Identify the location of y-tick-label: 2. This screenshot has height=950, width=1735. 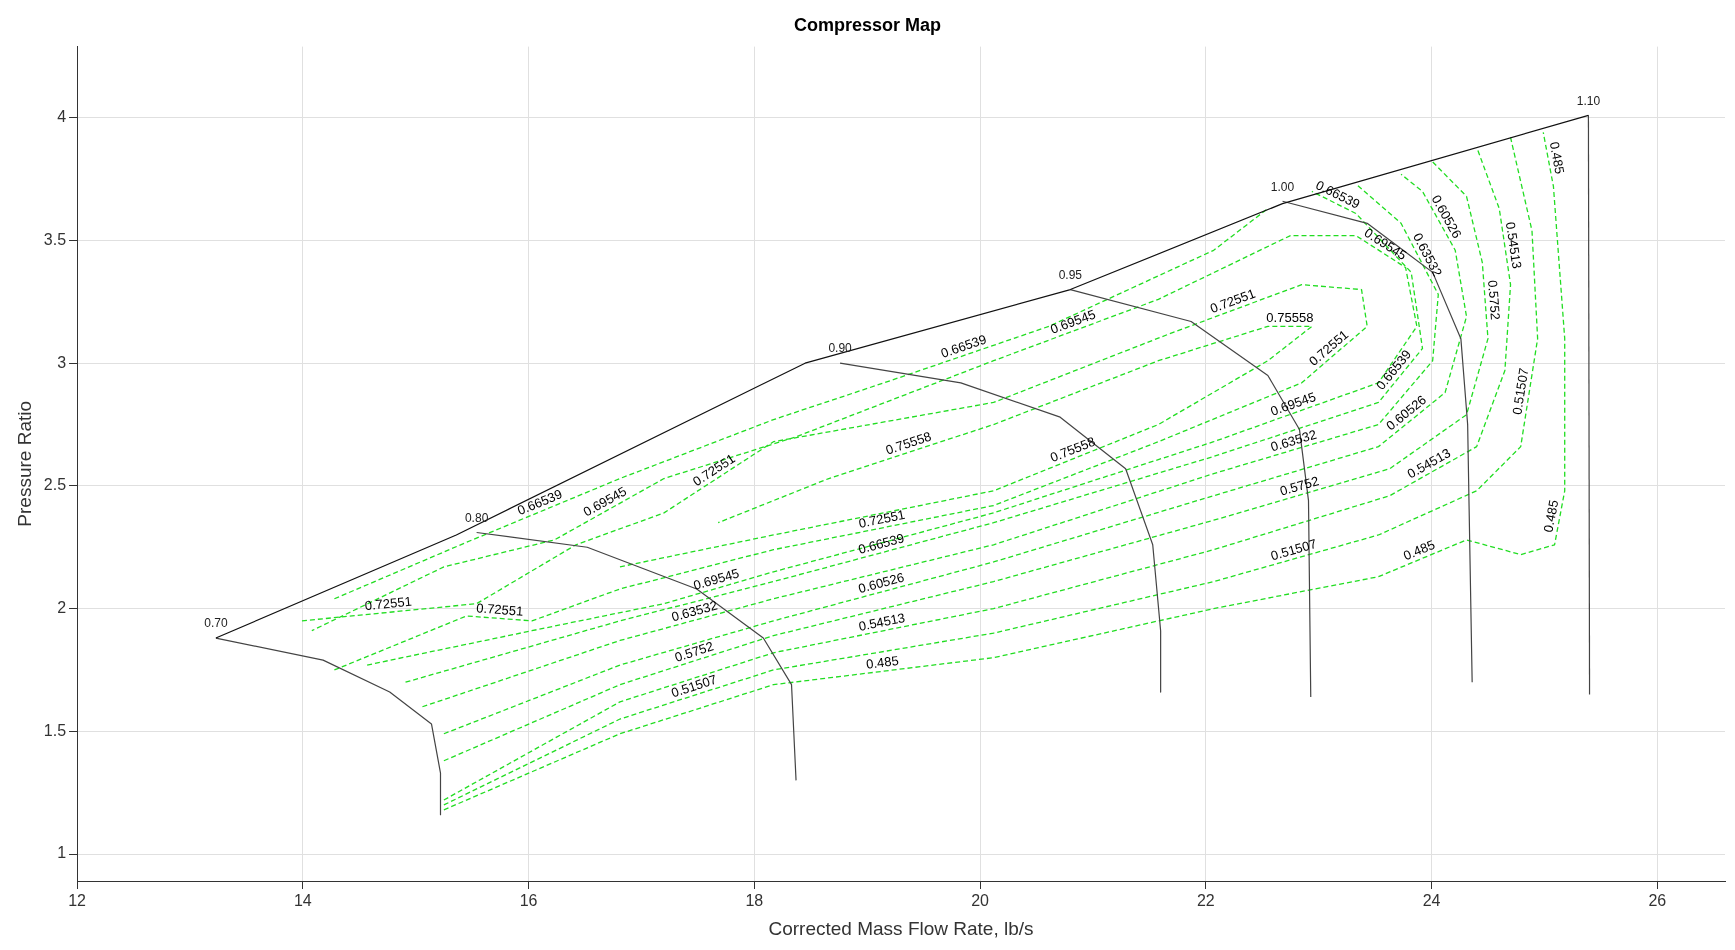
(62, 607).